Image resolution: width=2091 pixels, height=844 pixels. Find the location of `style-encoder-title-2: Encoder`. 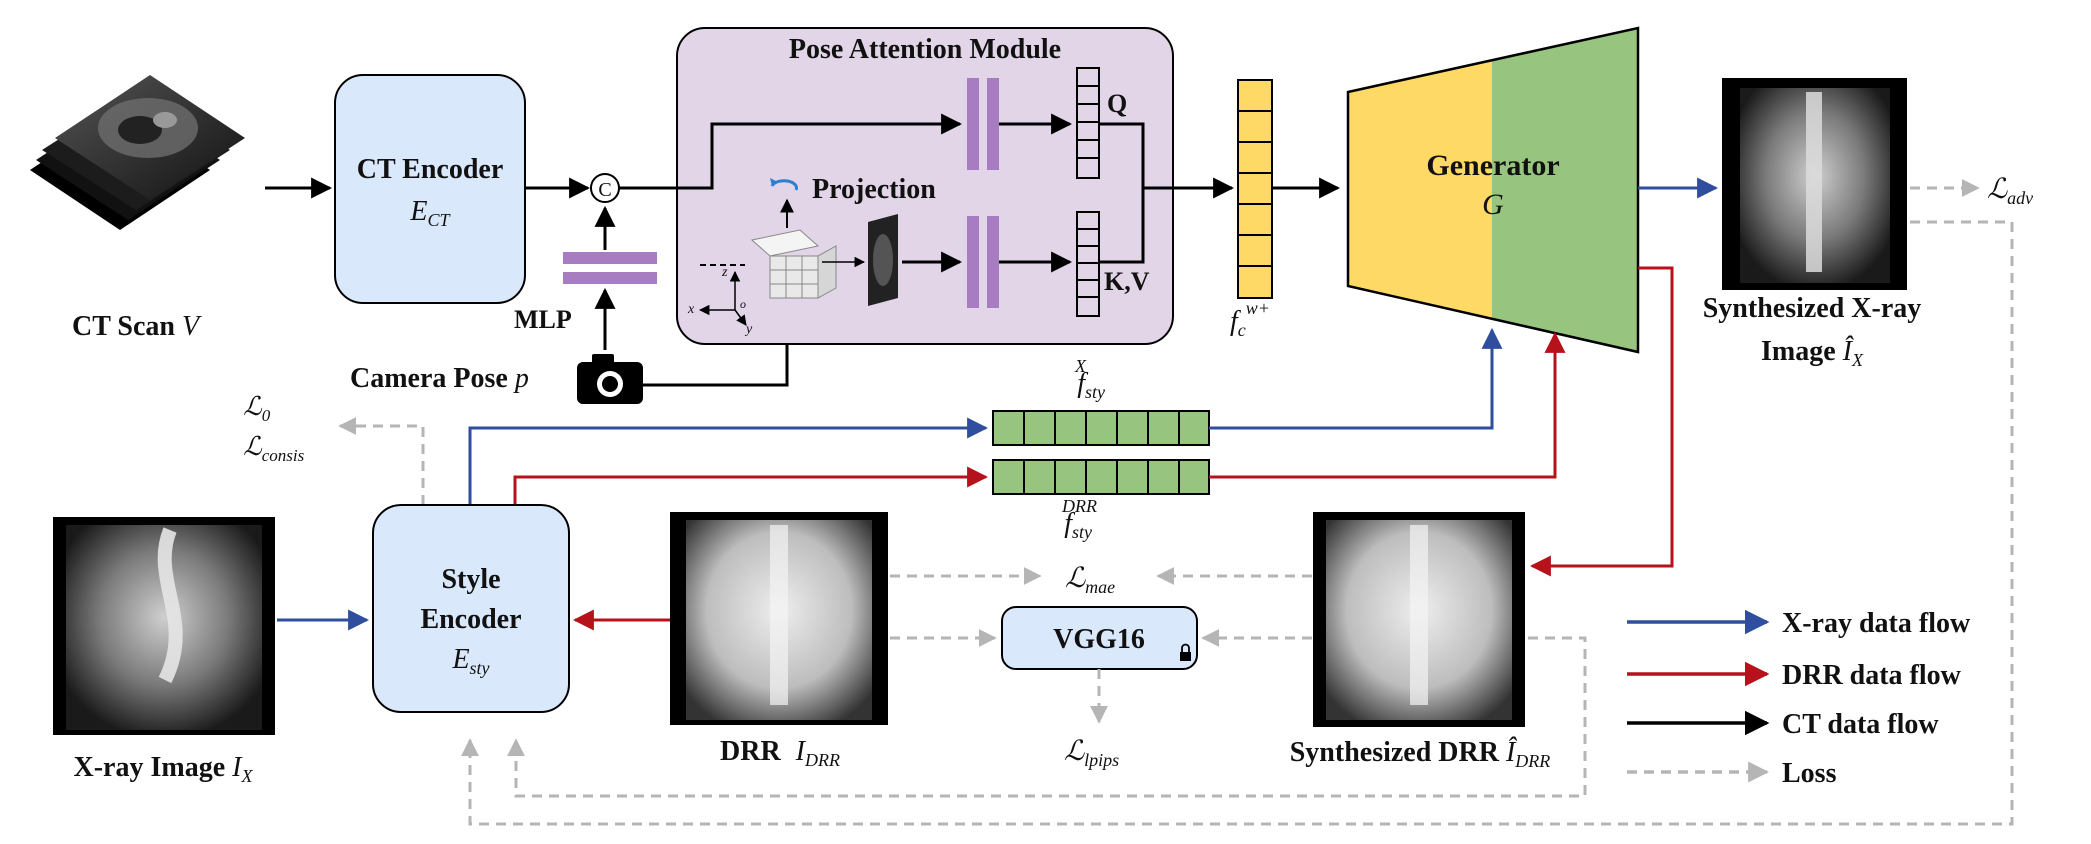

style-encoder-title-2: Encoder is located at coordinates (470, 619).